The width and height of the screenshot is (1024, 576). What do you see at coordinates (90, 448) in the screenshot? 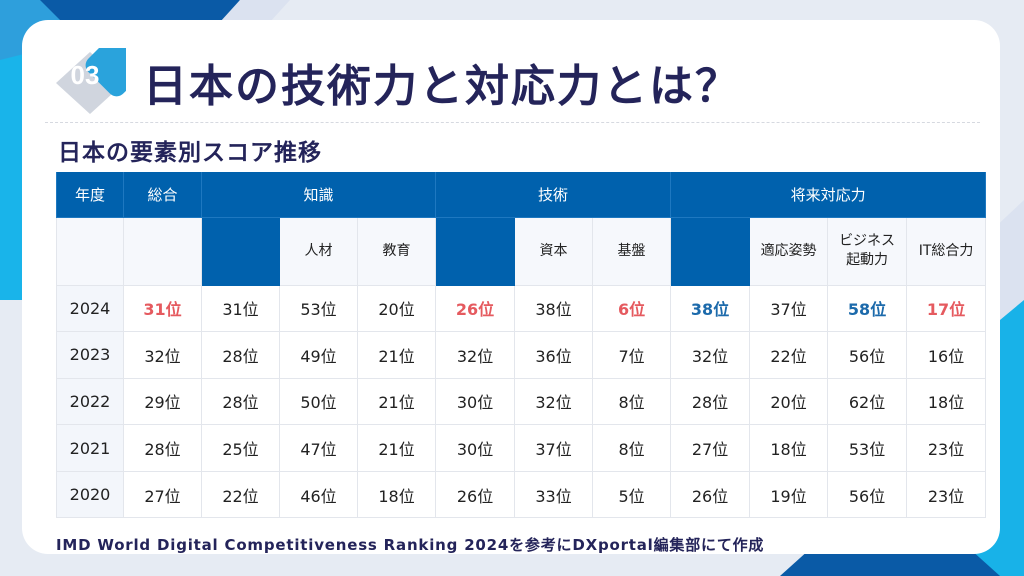
I see `year-cell: 2021` at bounding box center [90, 448].